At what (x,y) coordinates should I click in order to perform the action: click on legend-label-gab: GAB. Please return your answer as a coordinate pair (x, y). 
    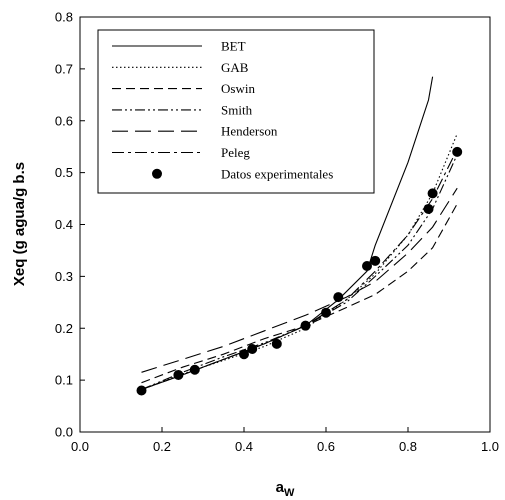
    Looking at the image, I should click on (235, 67).